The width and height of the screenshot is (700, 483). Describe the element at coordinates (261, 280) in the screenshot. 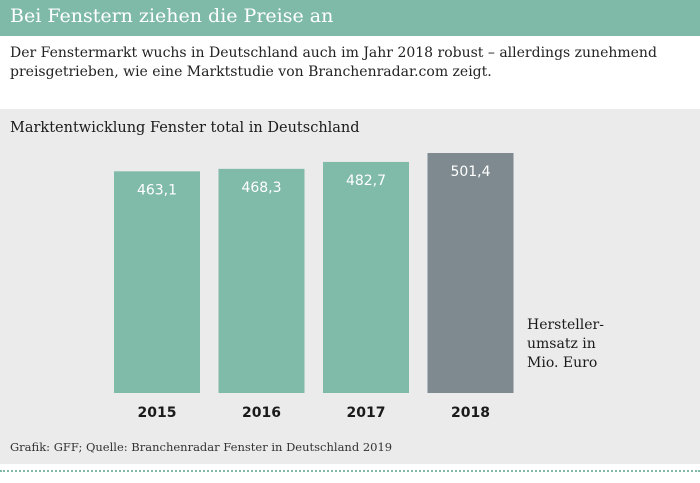

I see `bar-2016` at that location.